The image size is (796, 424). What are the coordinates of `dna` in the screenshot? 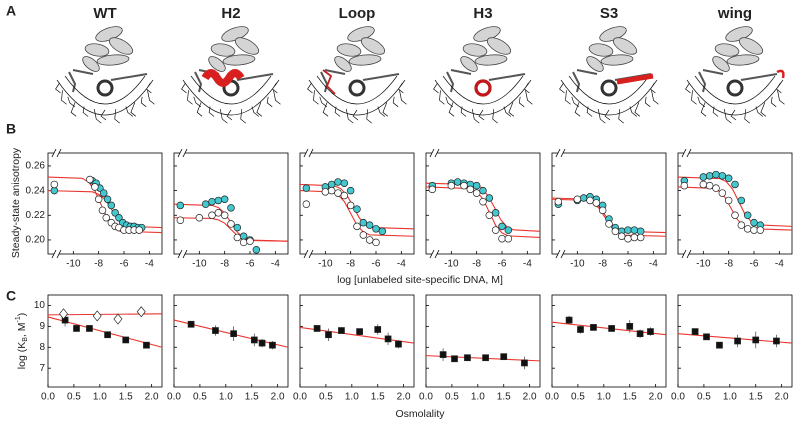 It's located at (735, 99).